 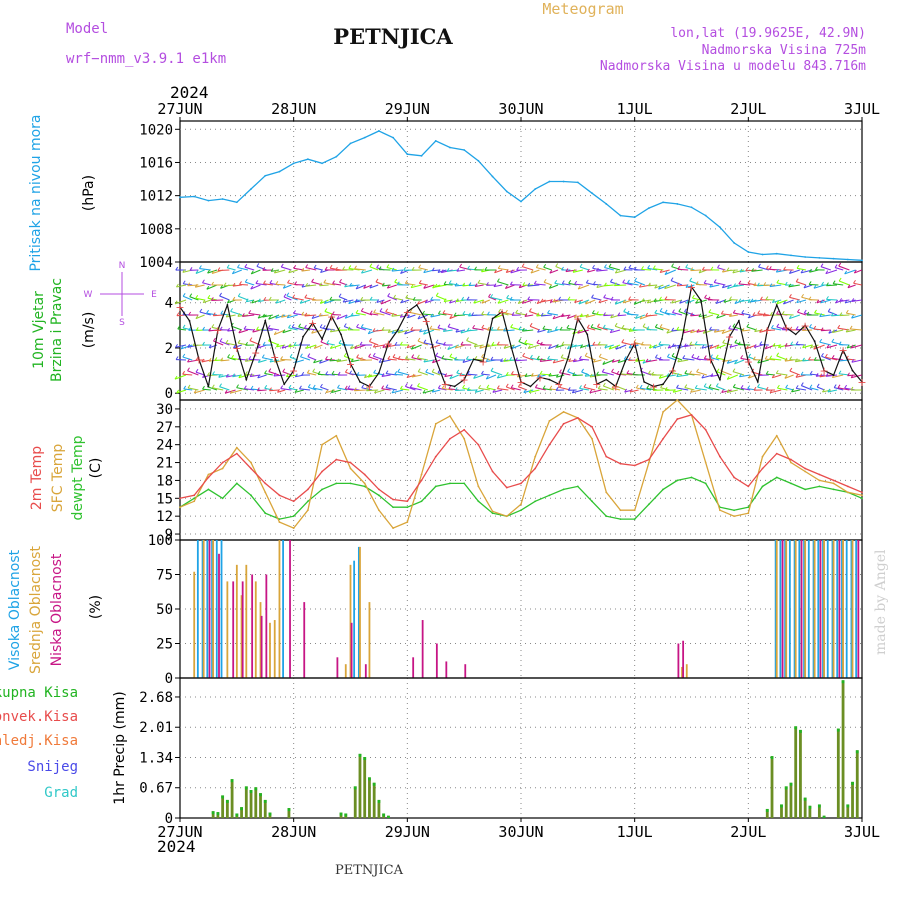 What do you see at coordinates (635, 109) in the screenshot?
I see `x-tick-top-4: 1JUL` at bounding box center [635, 109].